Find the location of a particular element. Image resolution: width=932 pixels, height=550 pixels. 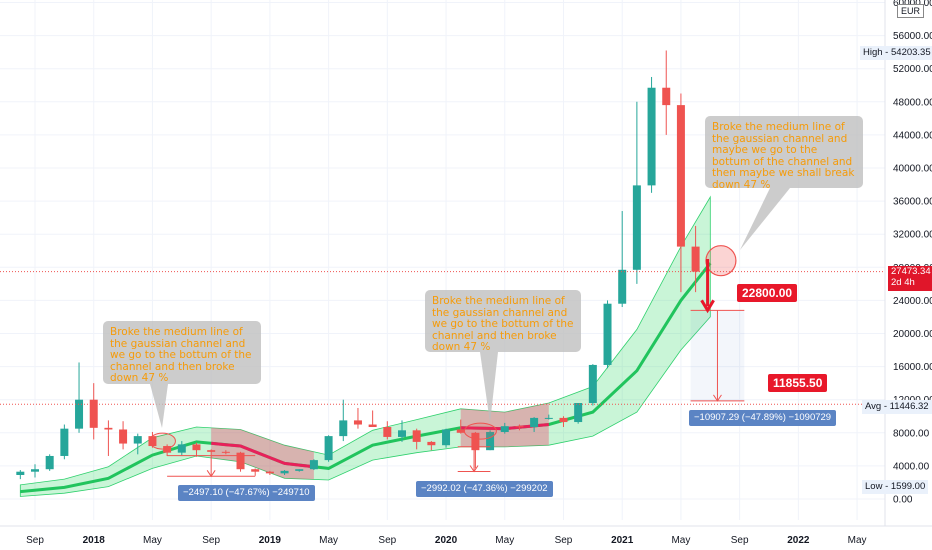

y-tick-label: 56000.00 is located at coordinates (912, 36).